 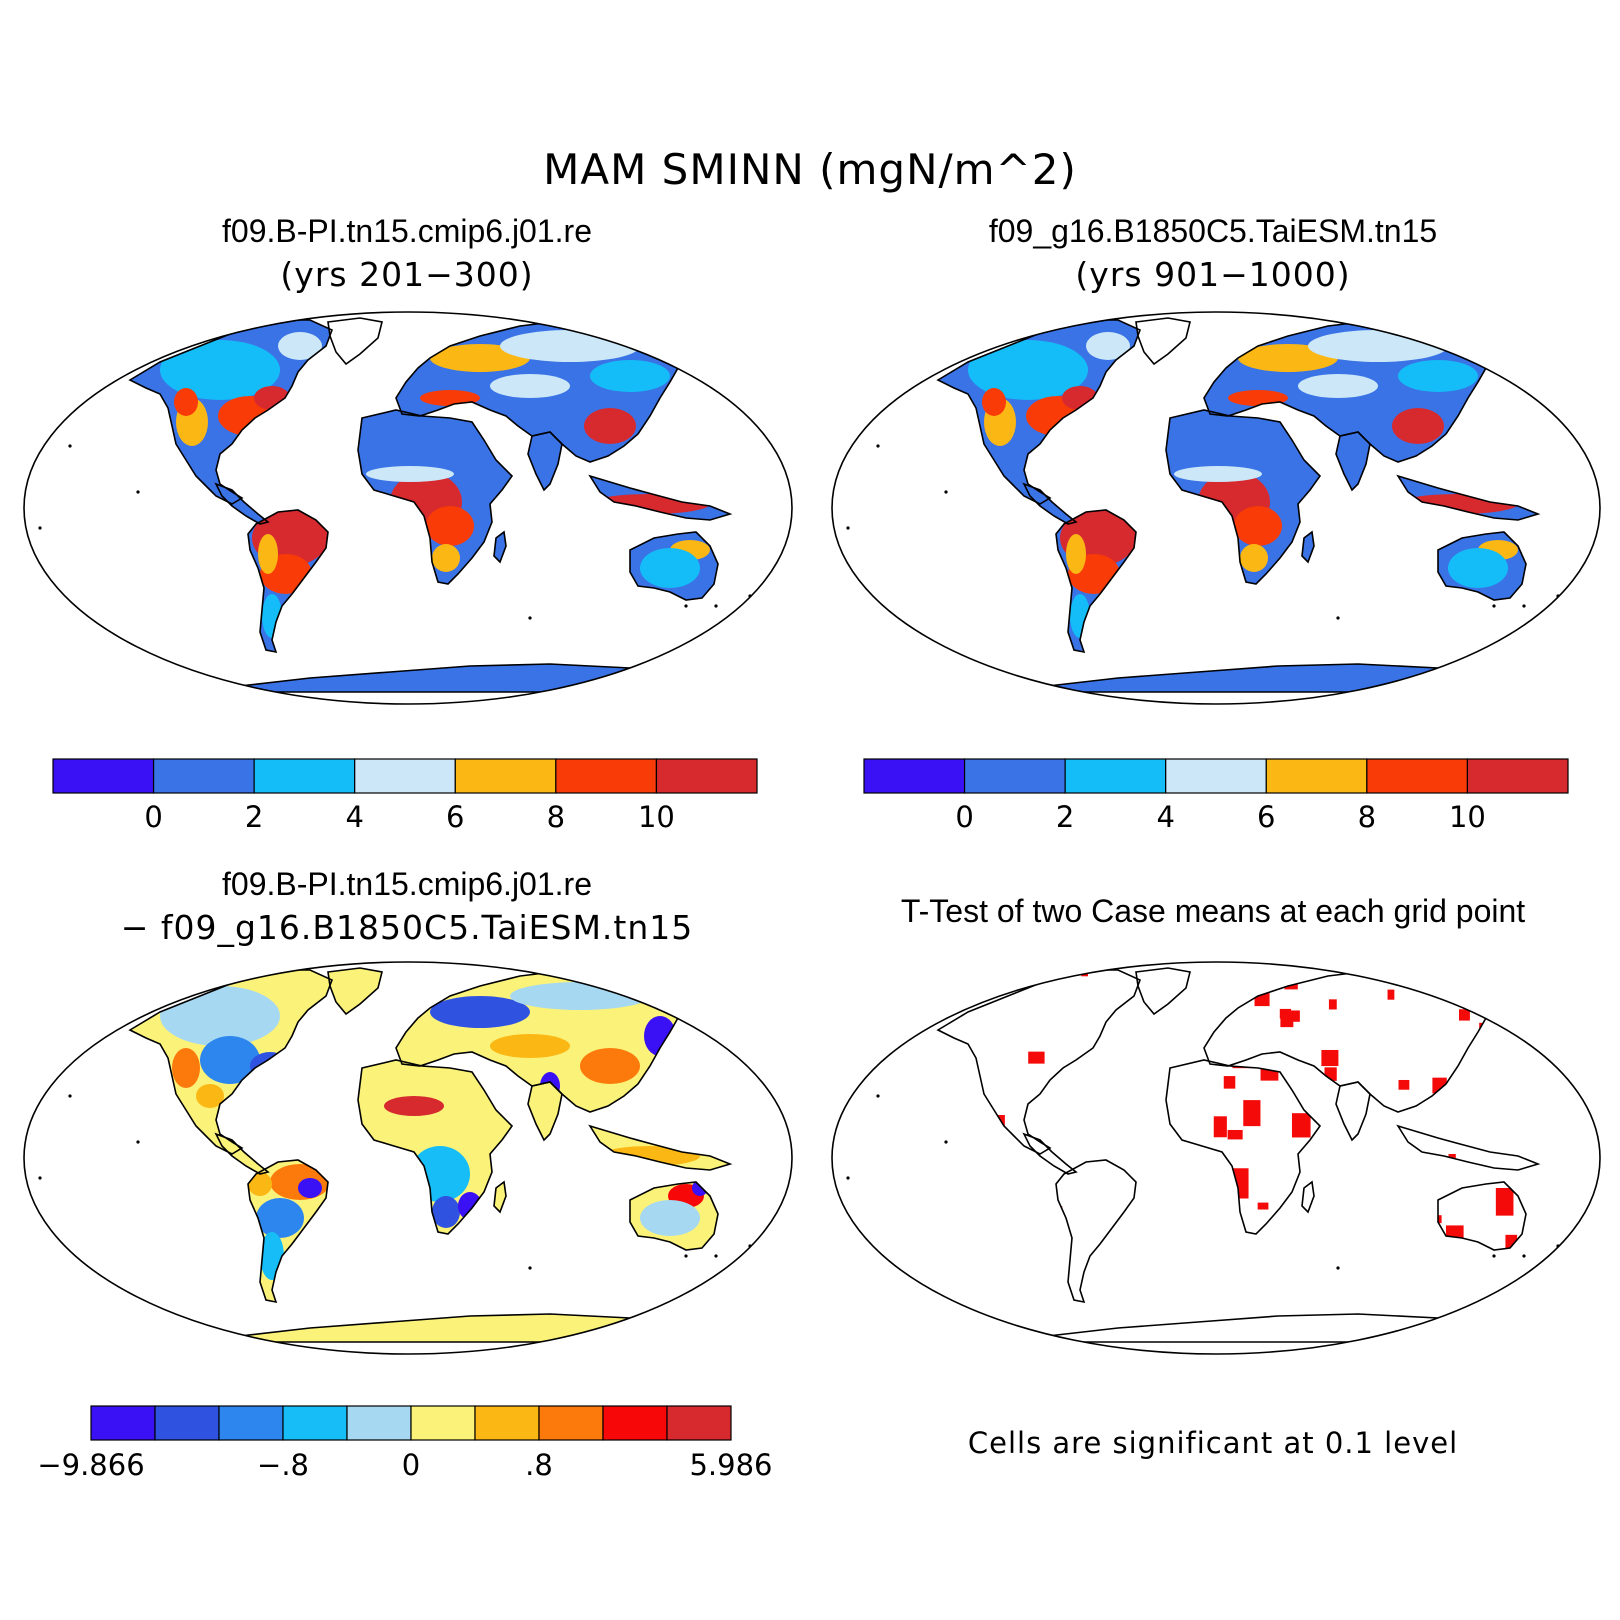 What do you see at coordinates (455, 817) in the screenshot?
I see `colorbar-tick-label: 6` at bounding box center [455, 817].